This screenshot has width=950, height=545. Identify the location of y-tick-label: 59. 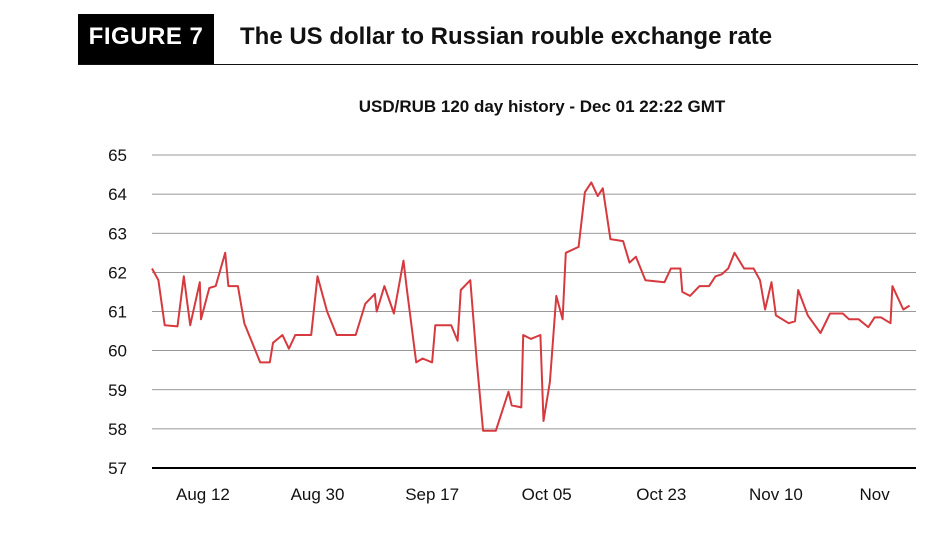
(117, 390).